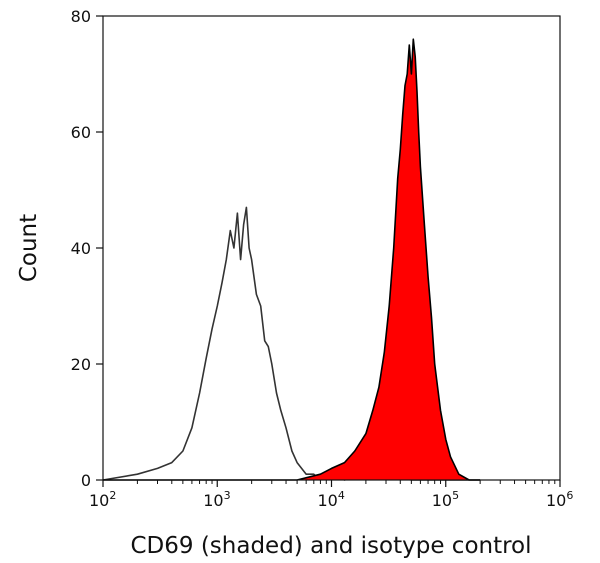 The image size is (600, 563). Describe the element at coordinates (445, 499) in the screenshot. I see `x-tick-label: 10⁵` at that location.